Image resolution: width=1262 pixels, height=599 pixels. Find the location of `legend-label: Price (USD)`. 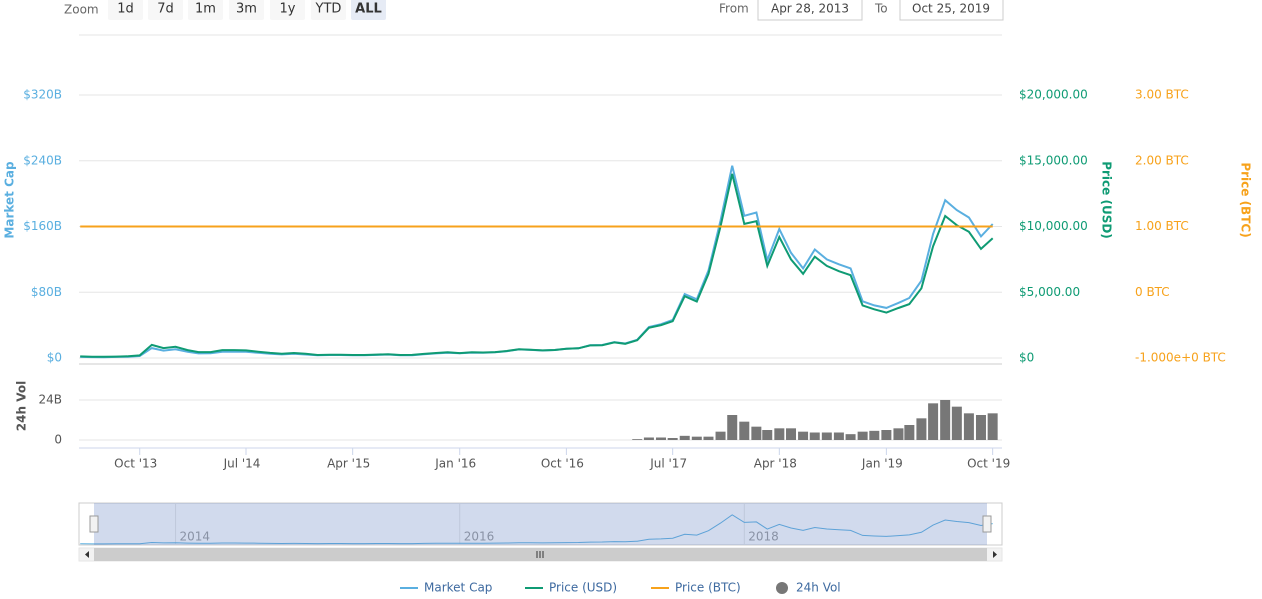

legend-label: Price (USD) is located at coordinates (583, 588).